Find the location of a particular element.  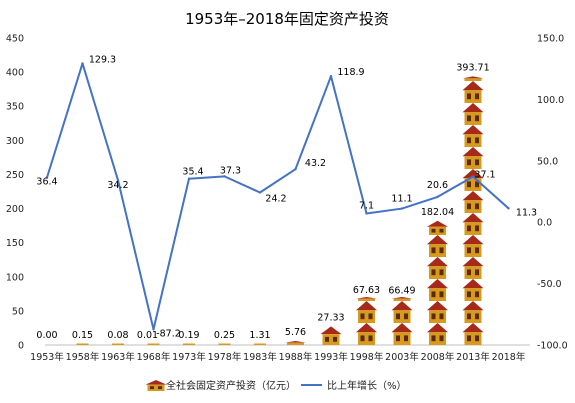

y-right-tick-label: -50.0 is located at coordinates (549, 284).